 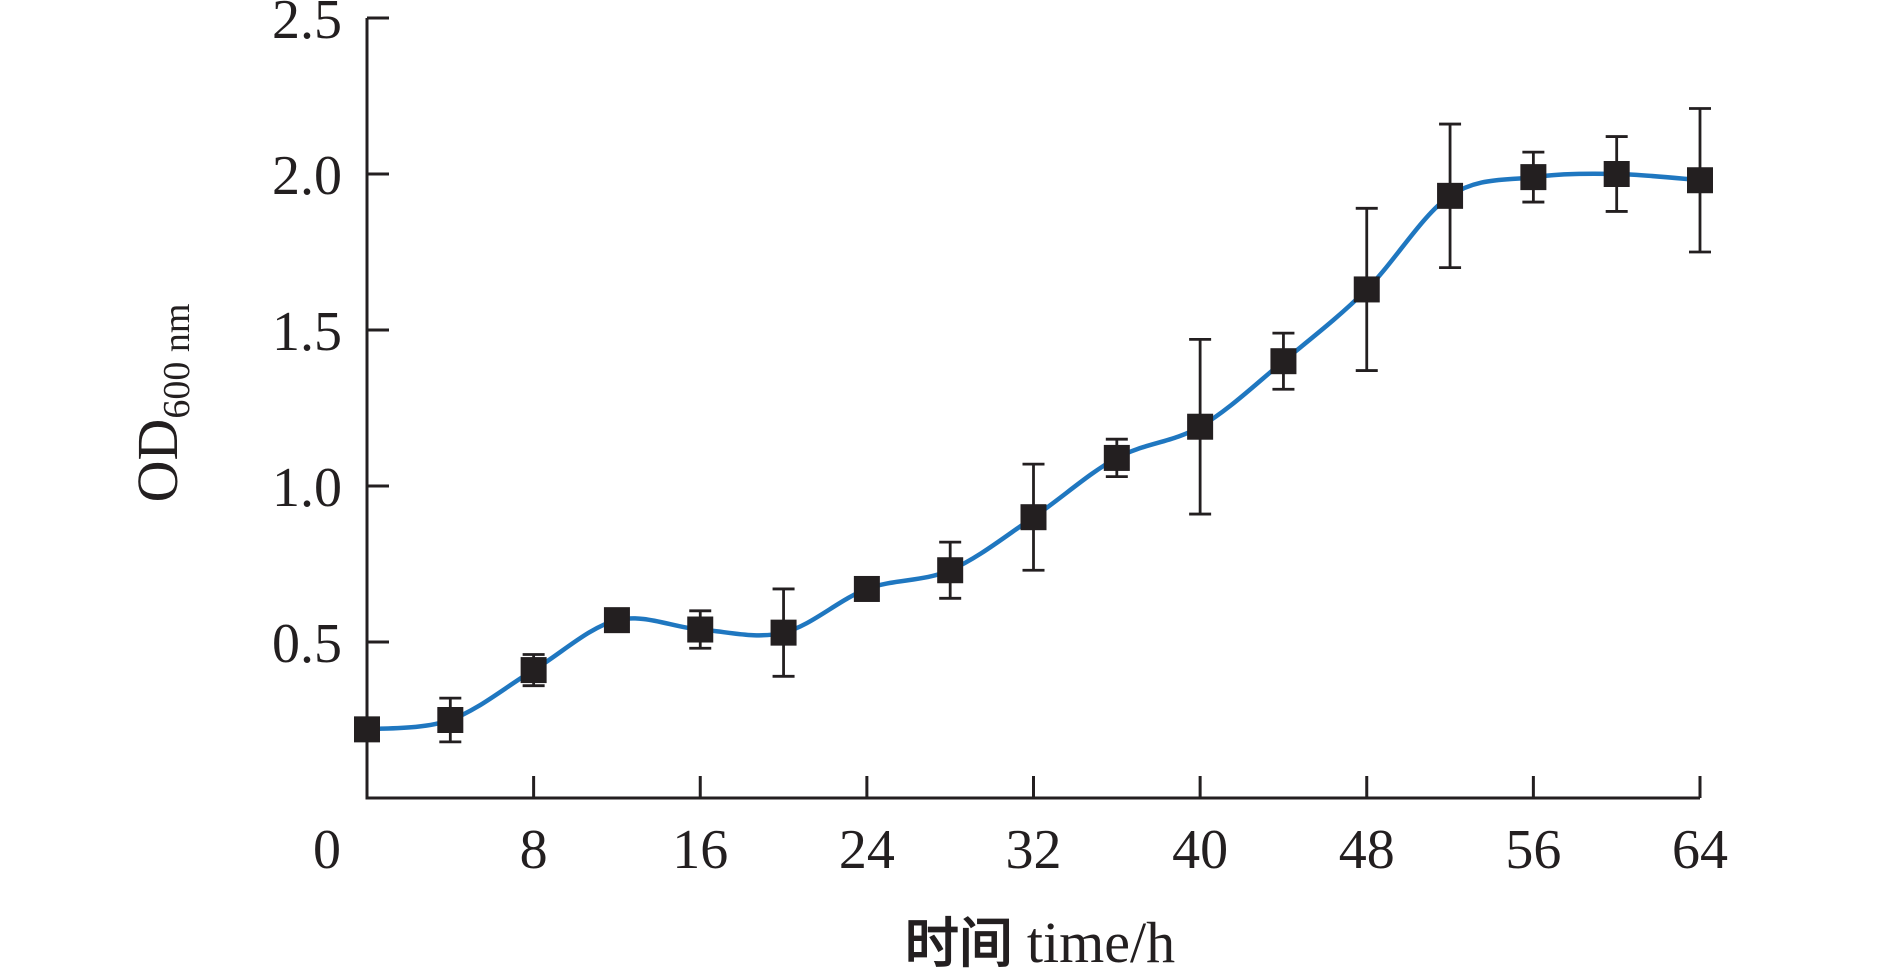 I want to click on y-tick-label: 1.5, so click(x=307, y=332).